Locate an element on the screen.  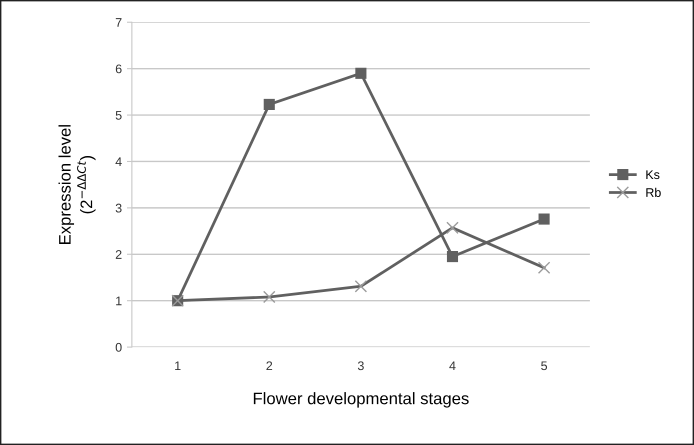
y-axis-title: Expression level (2$^{−ΔΔCt}$) is located at coordinates (77, 184).